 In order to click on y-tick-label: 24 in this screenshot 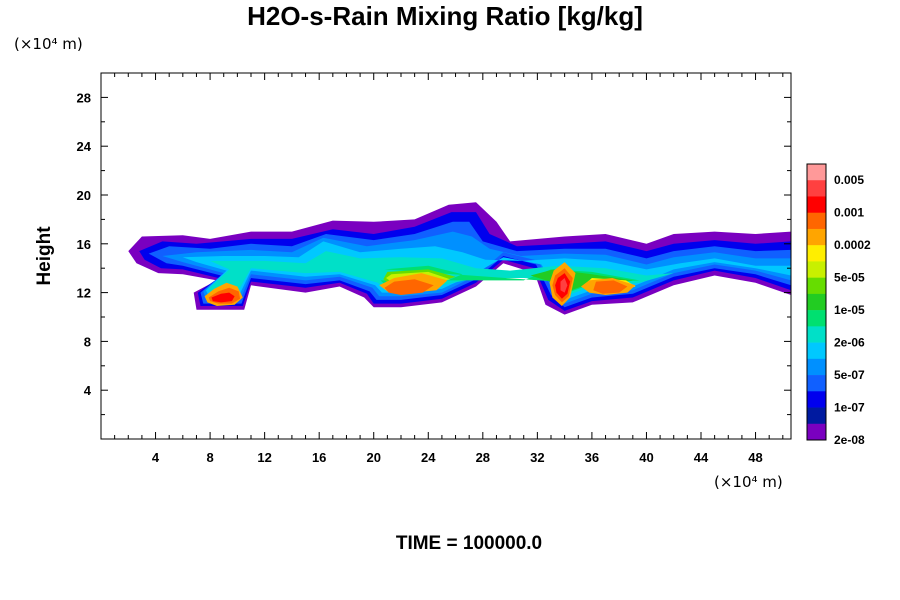, I will do `click(84, 146)`.